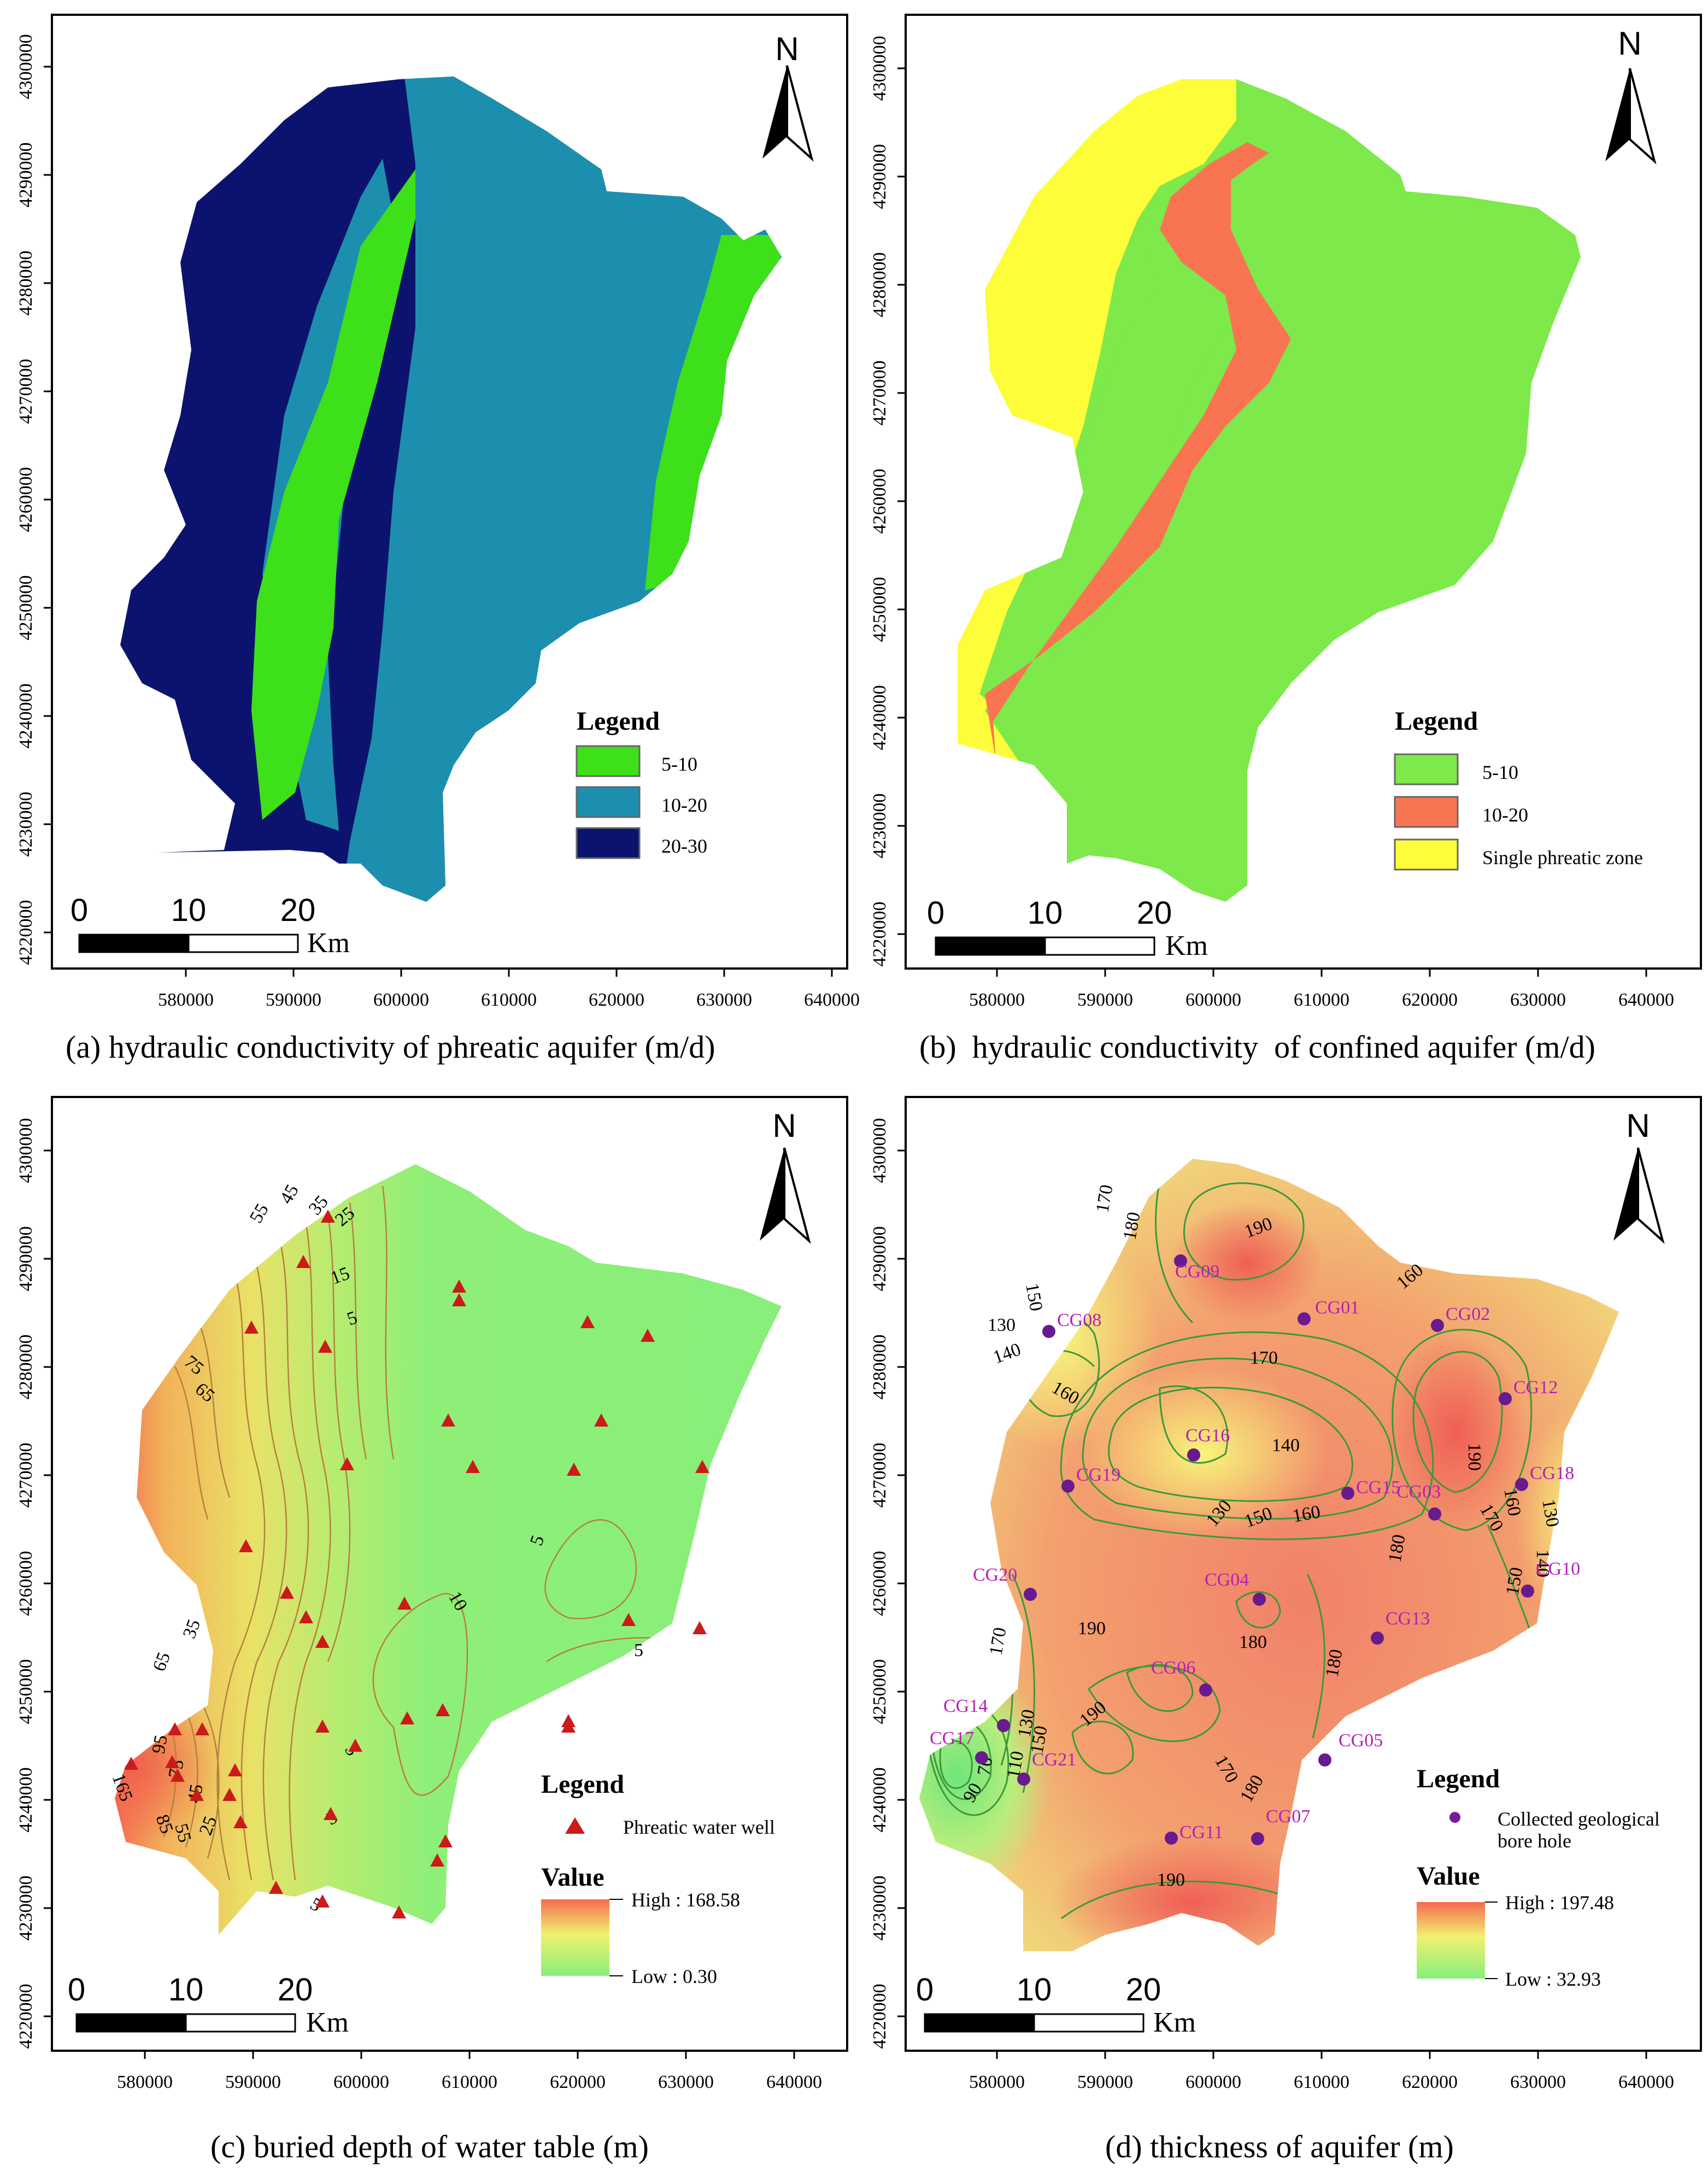 The height and width of the screenshot is (2183, 1708). What do you see at coordinates (1026, 1723) in the screenshot?
I see `svg-text: 130` at bounding box center [1026, 1723].